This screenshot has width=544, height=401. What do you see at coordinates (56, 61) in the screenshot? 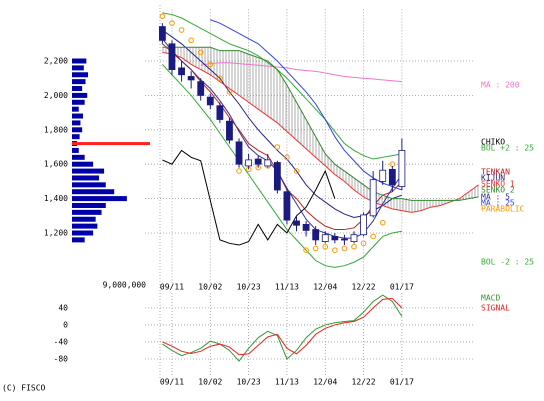
I see `y-tick-label: 2,200` at bounding box center [56, 61].